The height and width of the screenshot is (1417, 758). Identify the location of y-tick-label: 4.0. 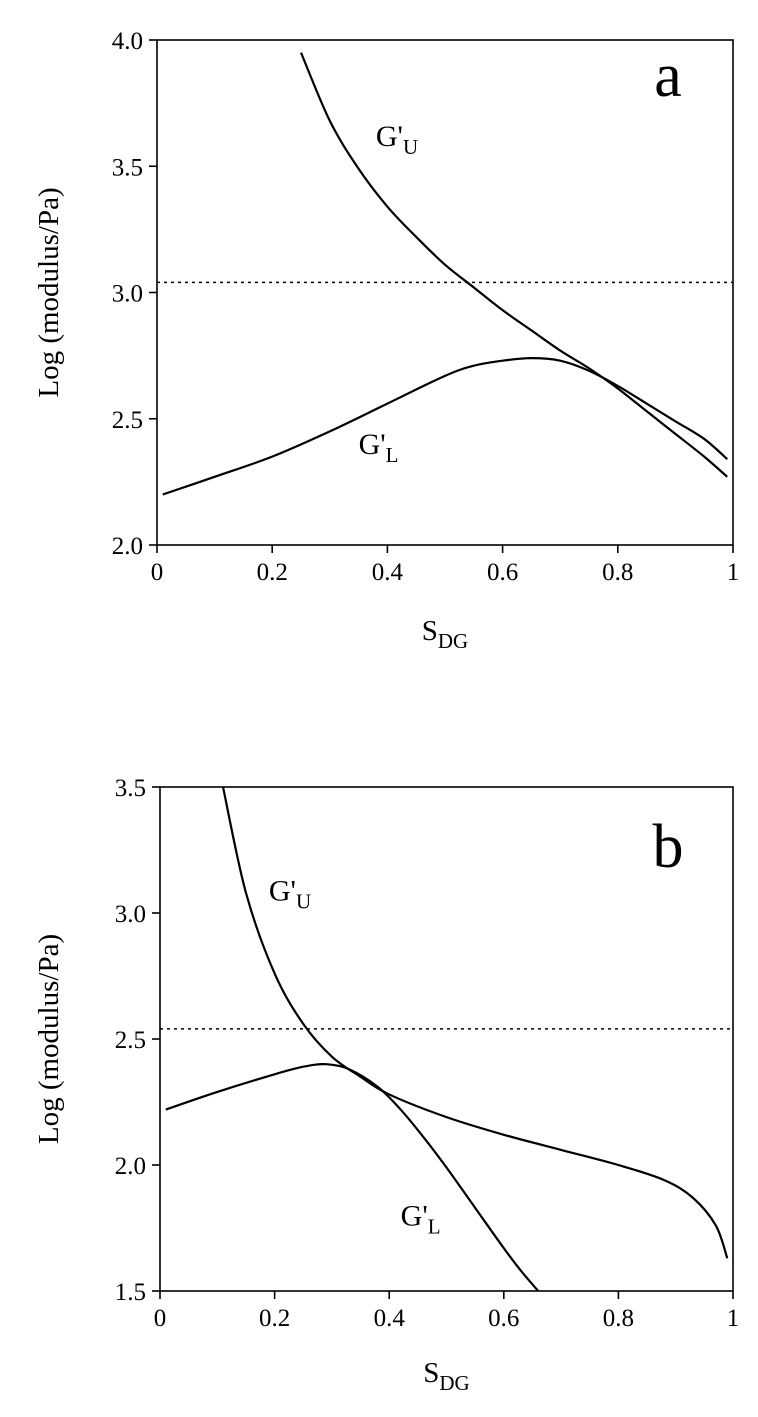
(127, 41).